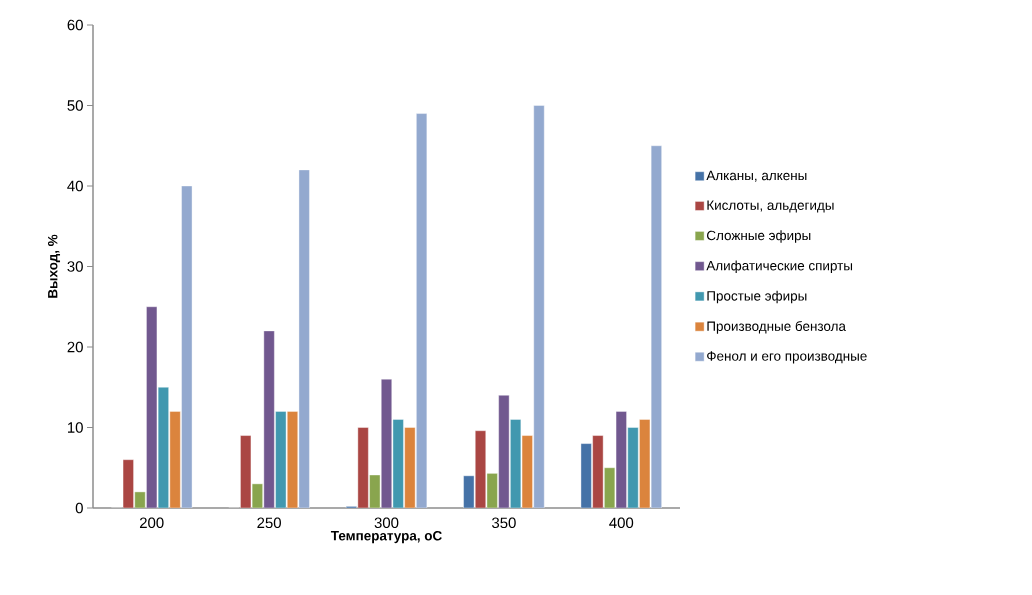 This screenshot has height=595, width=1032. I want to click on legend-label: Сложные эфиры, so click(759, 236).